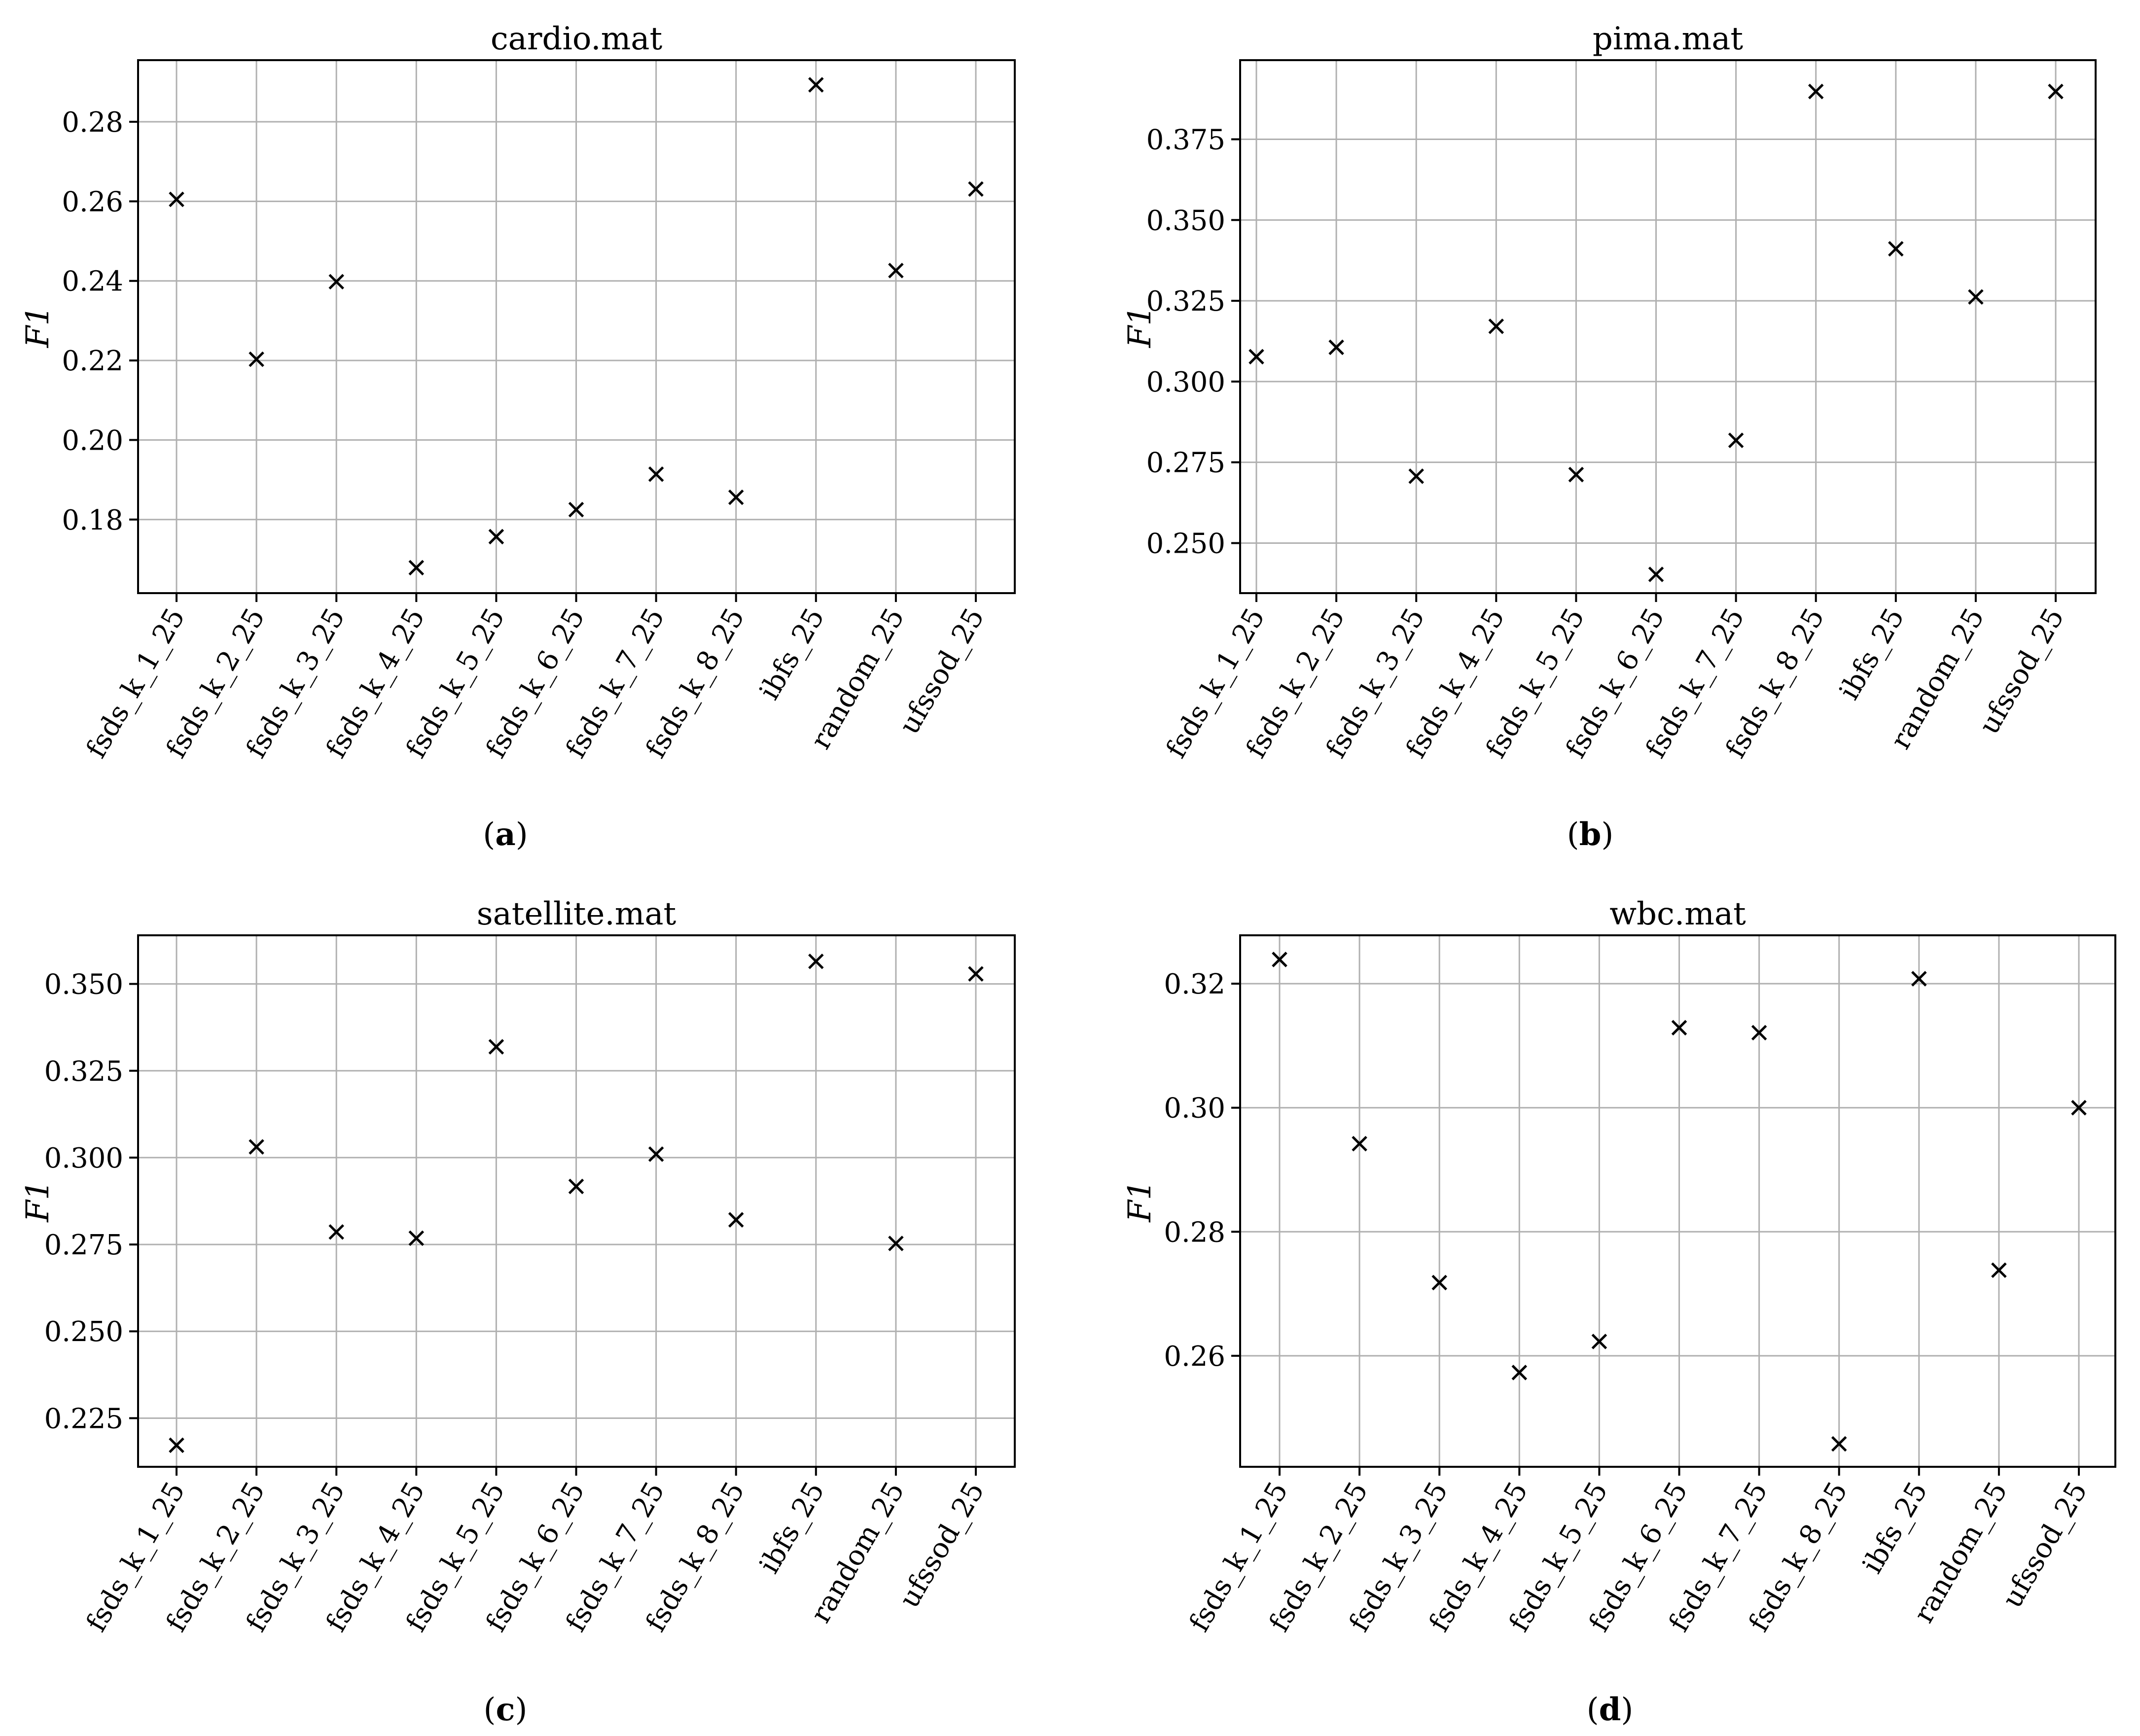  I want to click on caption-d: (d), so click(1610, 1709).